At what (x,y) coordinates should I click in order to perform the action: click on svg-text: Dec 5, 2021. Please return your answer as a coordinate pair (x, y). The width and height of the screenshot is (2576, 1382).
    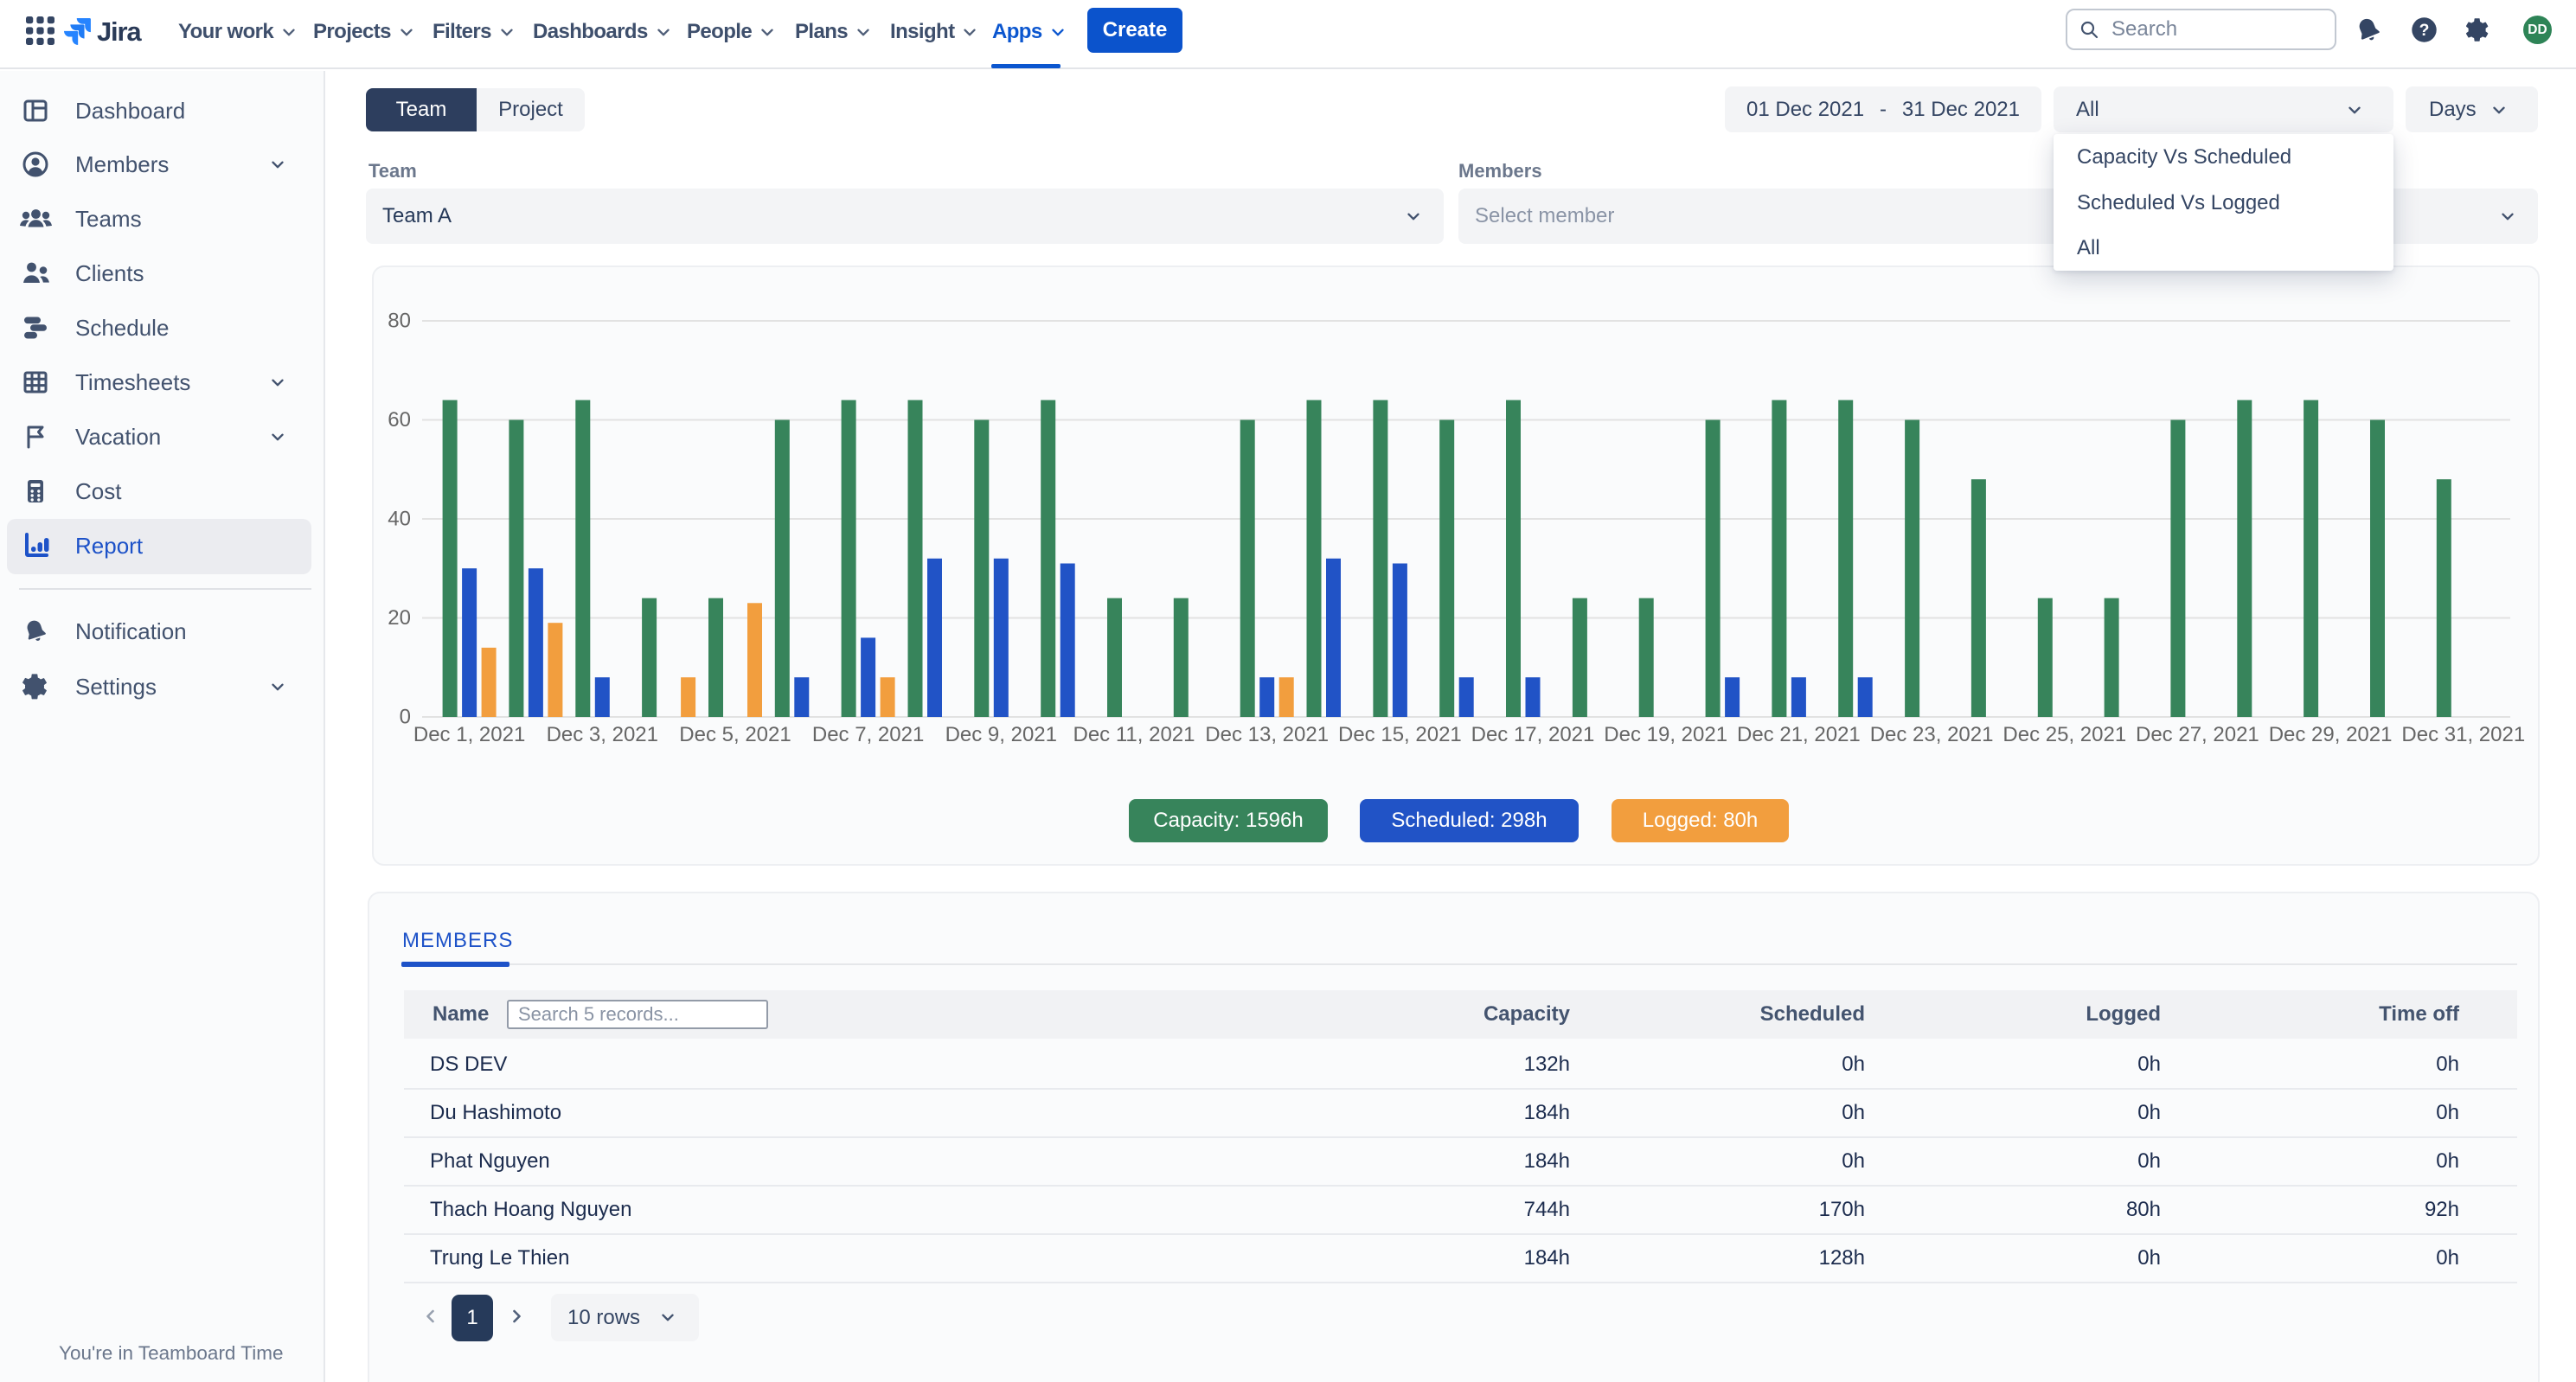
    Looking at the image, I should click on (735, 734).